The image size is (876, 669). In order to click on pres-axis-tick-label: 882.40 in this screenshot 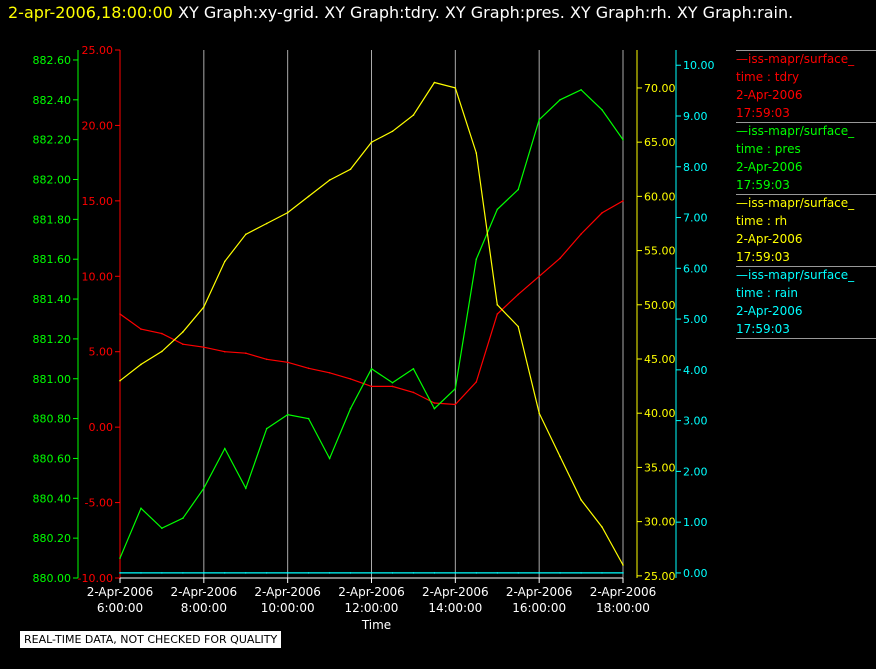, I will do `click(52, 100)`.